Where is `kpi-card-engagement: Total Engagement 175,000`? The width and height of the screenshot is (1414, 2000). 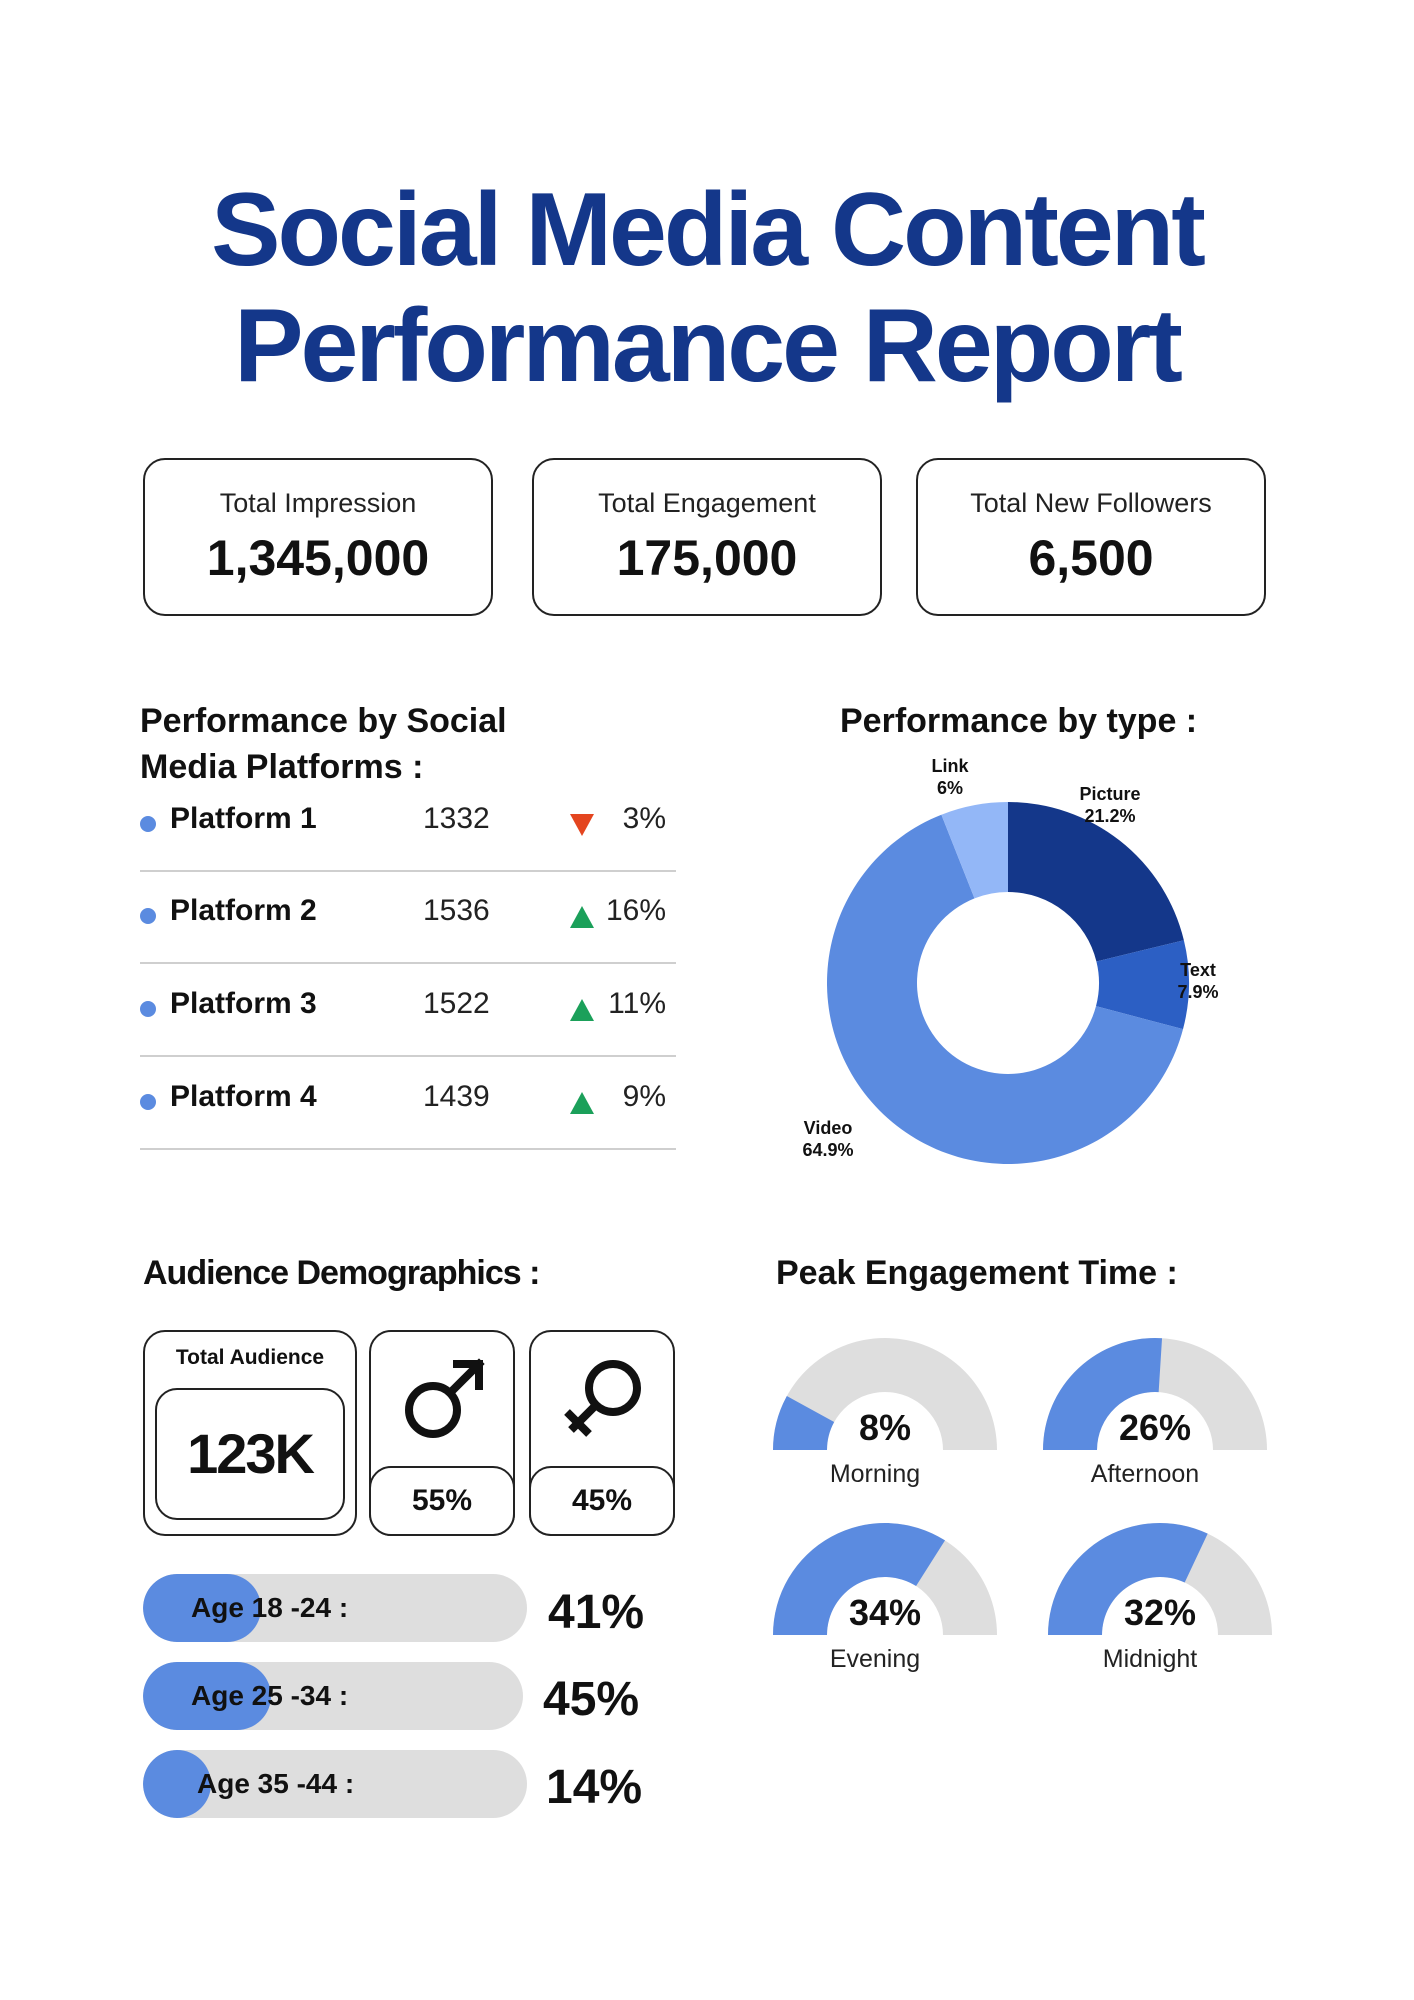
kpi-card-engagement: Total Engagement 175,000 is located at coordinates (707, 537).